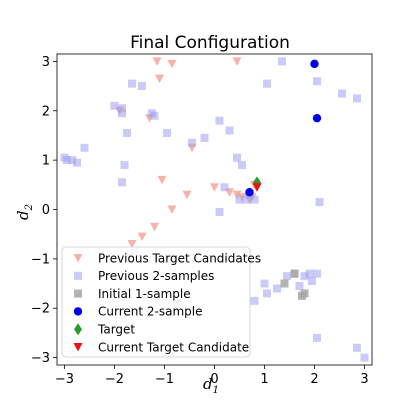 The image size is (415, 415). Describe the element at coordinates (24, 212) in the screenshot. I see `y-axis-label: d2` at that location.